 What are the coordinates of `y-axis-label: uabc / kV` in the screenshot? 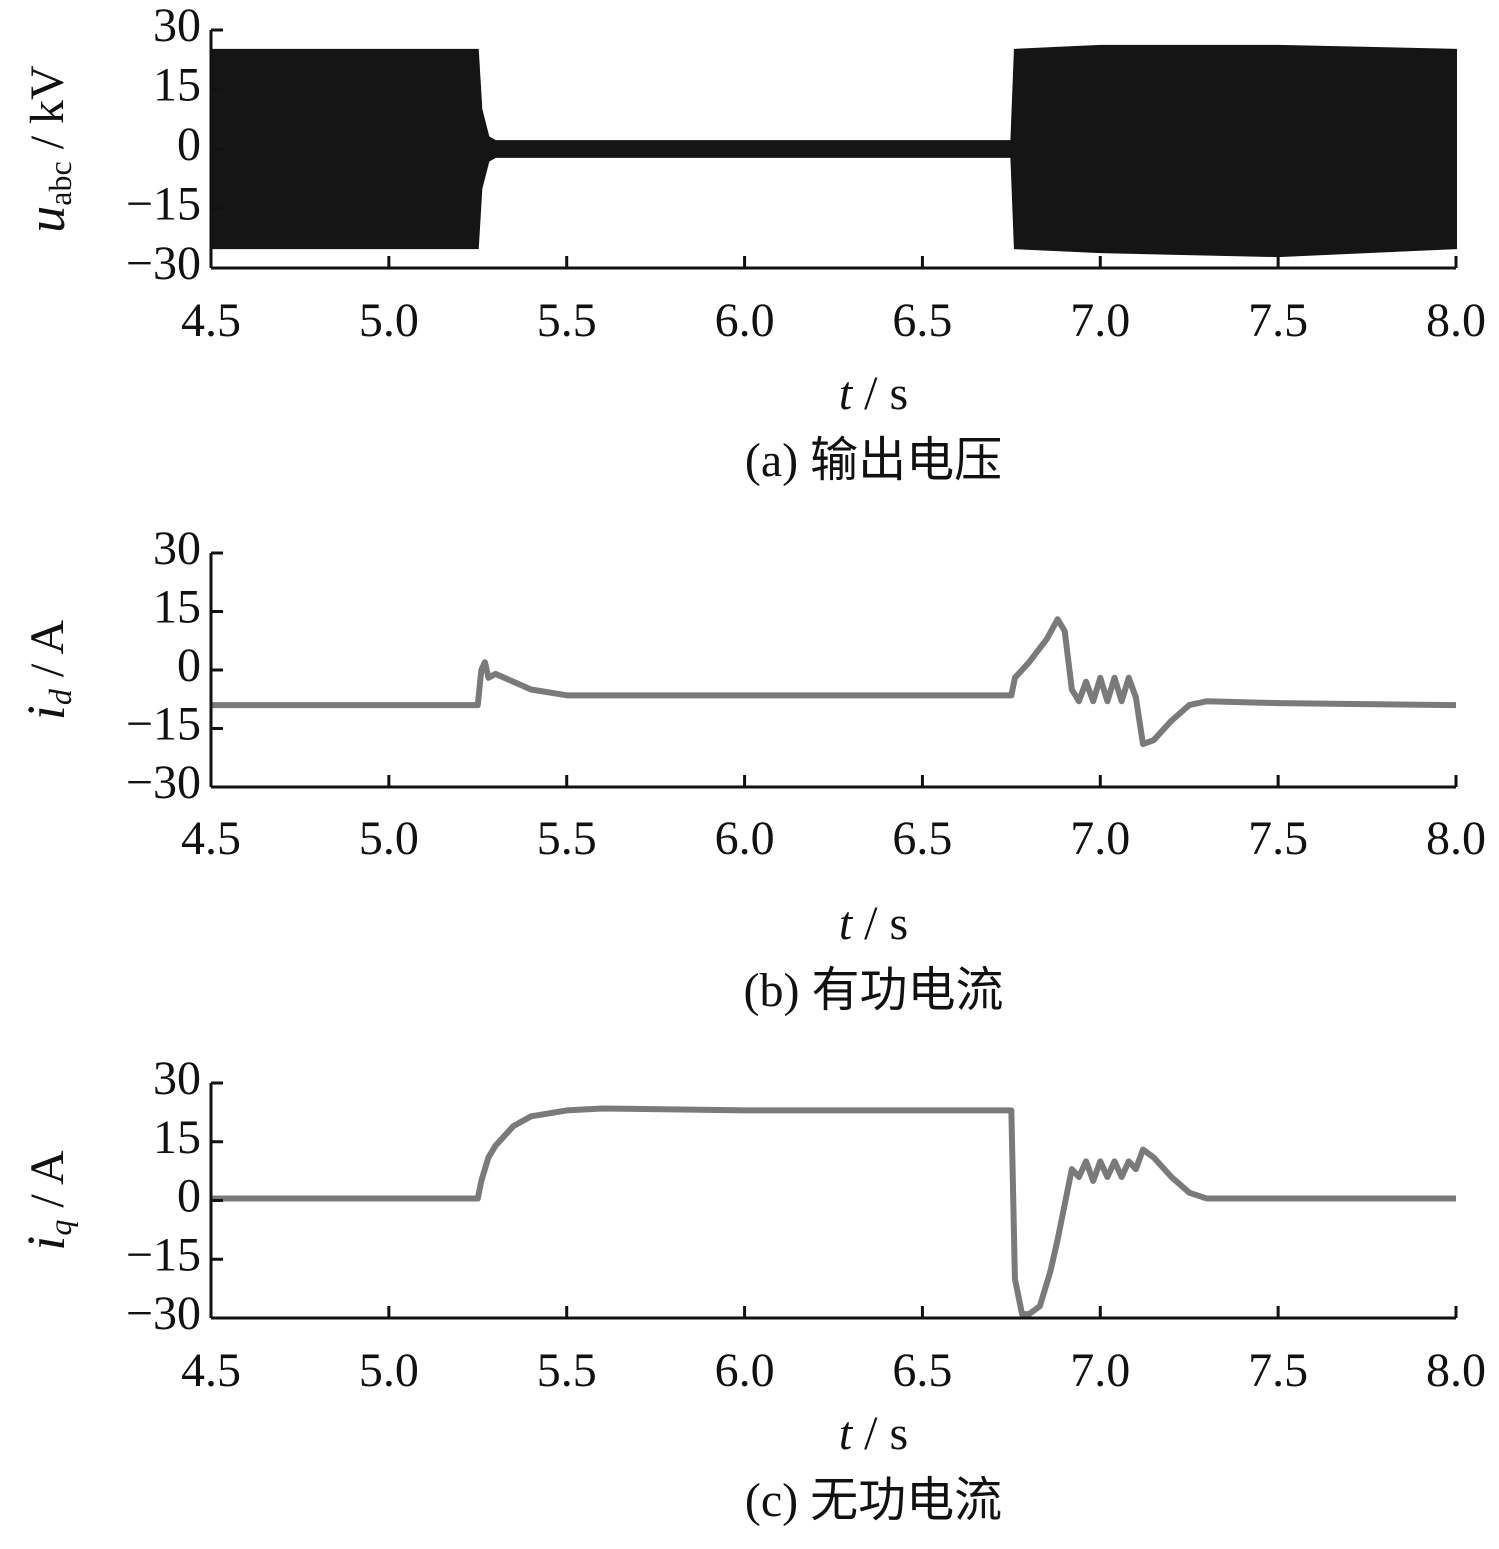 It's located at (47, 149).